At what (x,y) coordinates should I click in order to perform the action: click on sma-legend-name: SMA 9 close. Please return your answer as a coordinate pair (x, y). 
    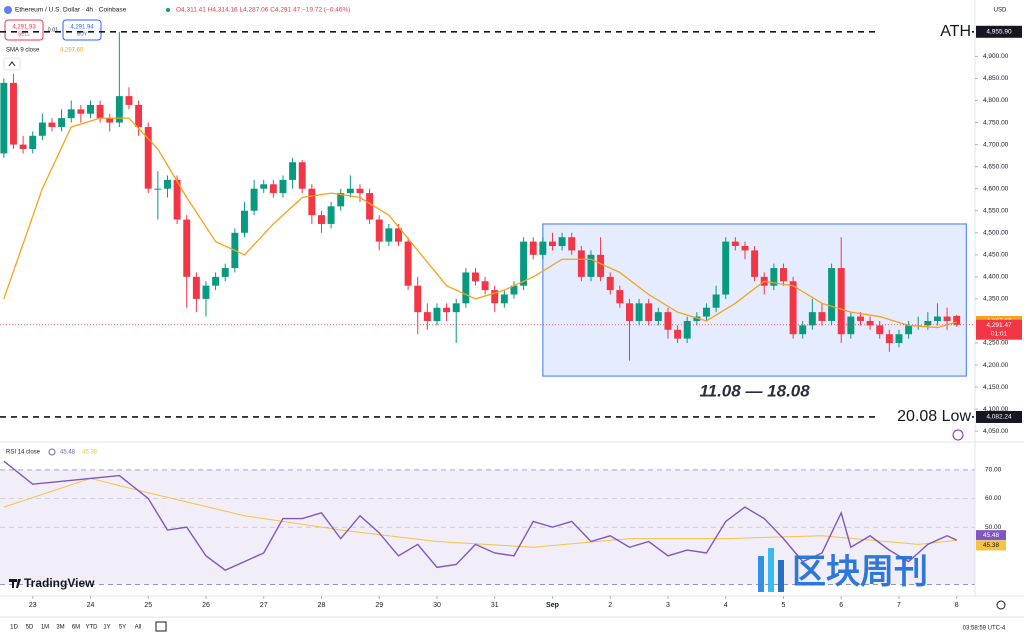
    Looking at the image, I should click on (23, 51).